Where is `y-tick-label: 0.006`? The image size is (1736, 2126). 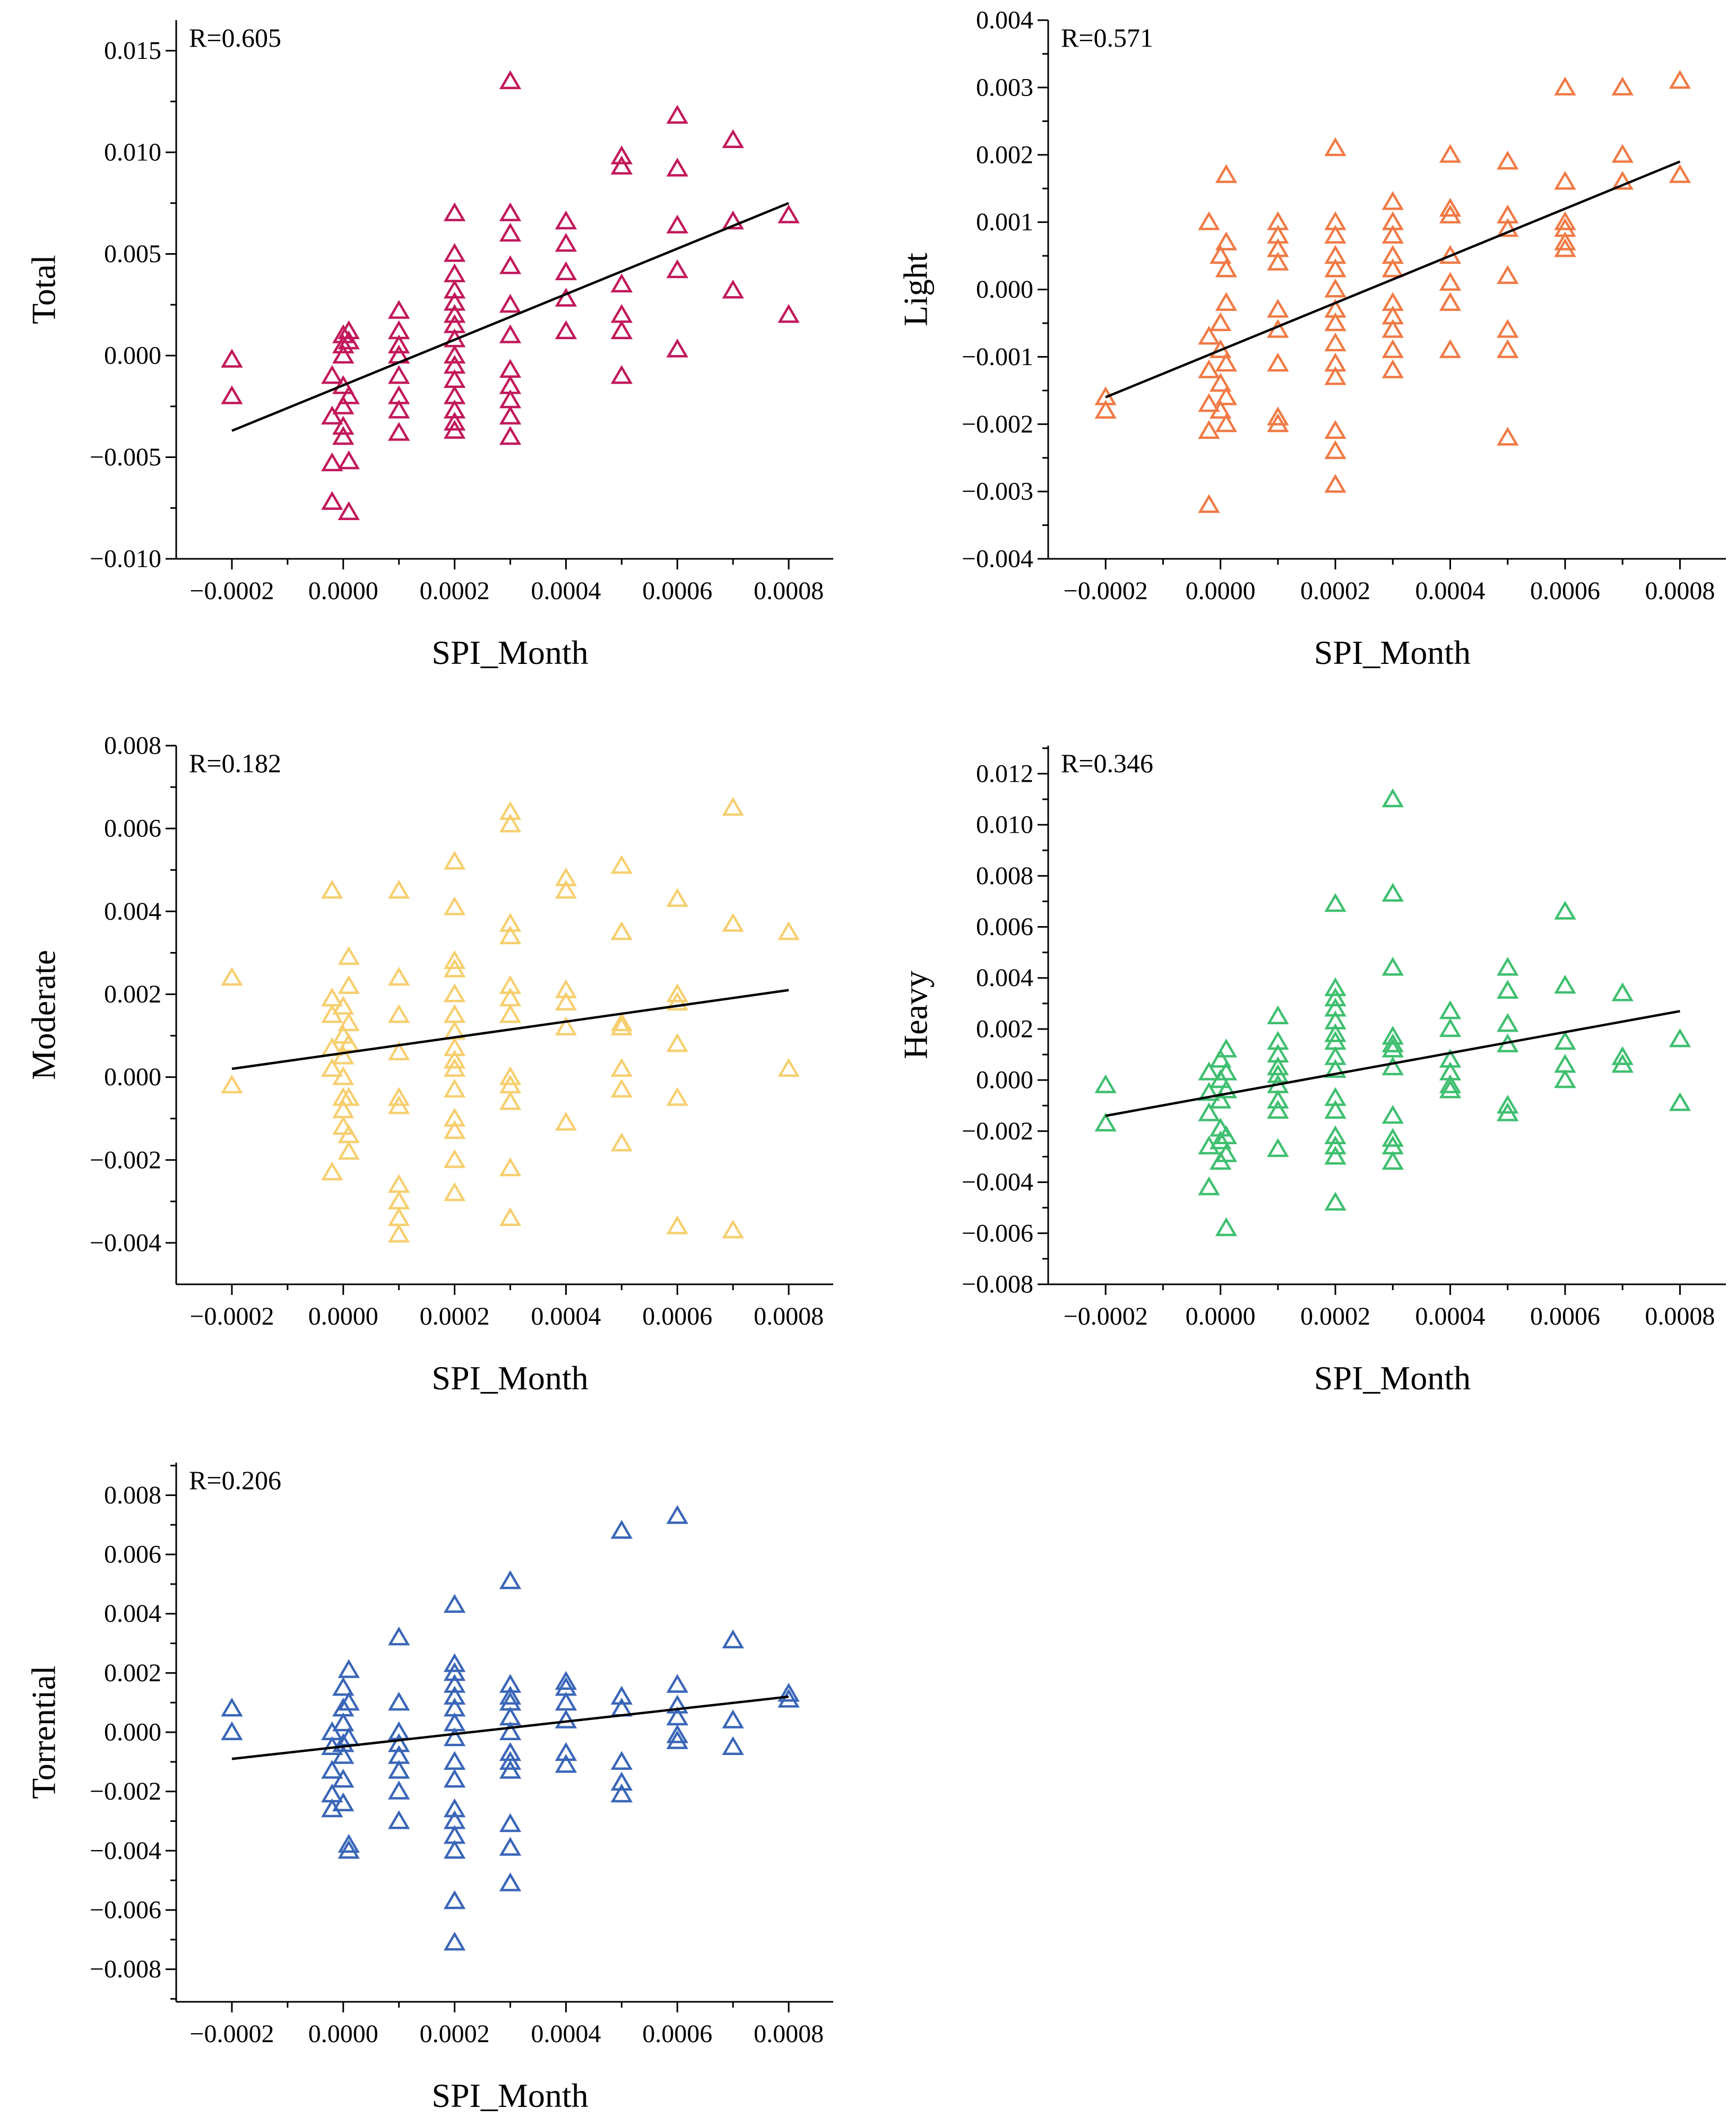 y-tick-label: 0.006 is located at coordinates (132, 829).